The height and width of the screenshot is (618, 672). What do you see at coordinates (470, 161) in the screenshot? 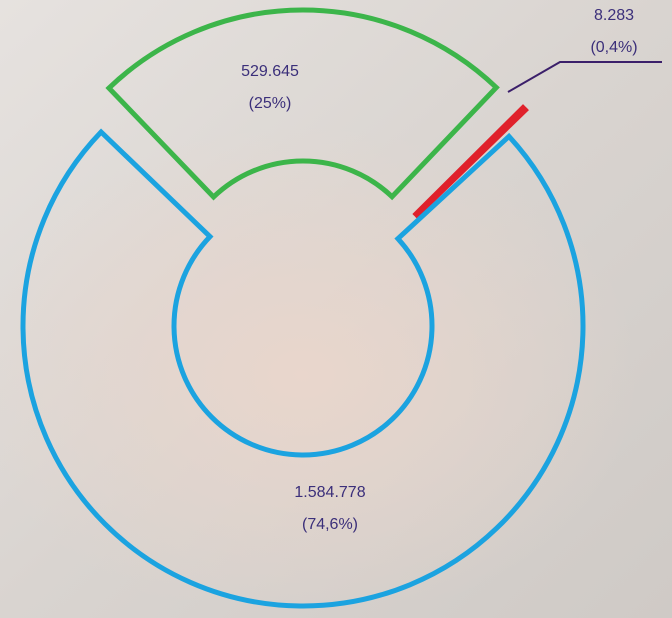
I see `slice` at bounding box center [470, 161].